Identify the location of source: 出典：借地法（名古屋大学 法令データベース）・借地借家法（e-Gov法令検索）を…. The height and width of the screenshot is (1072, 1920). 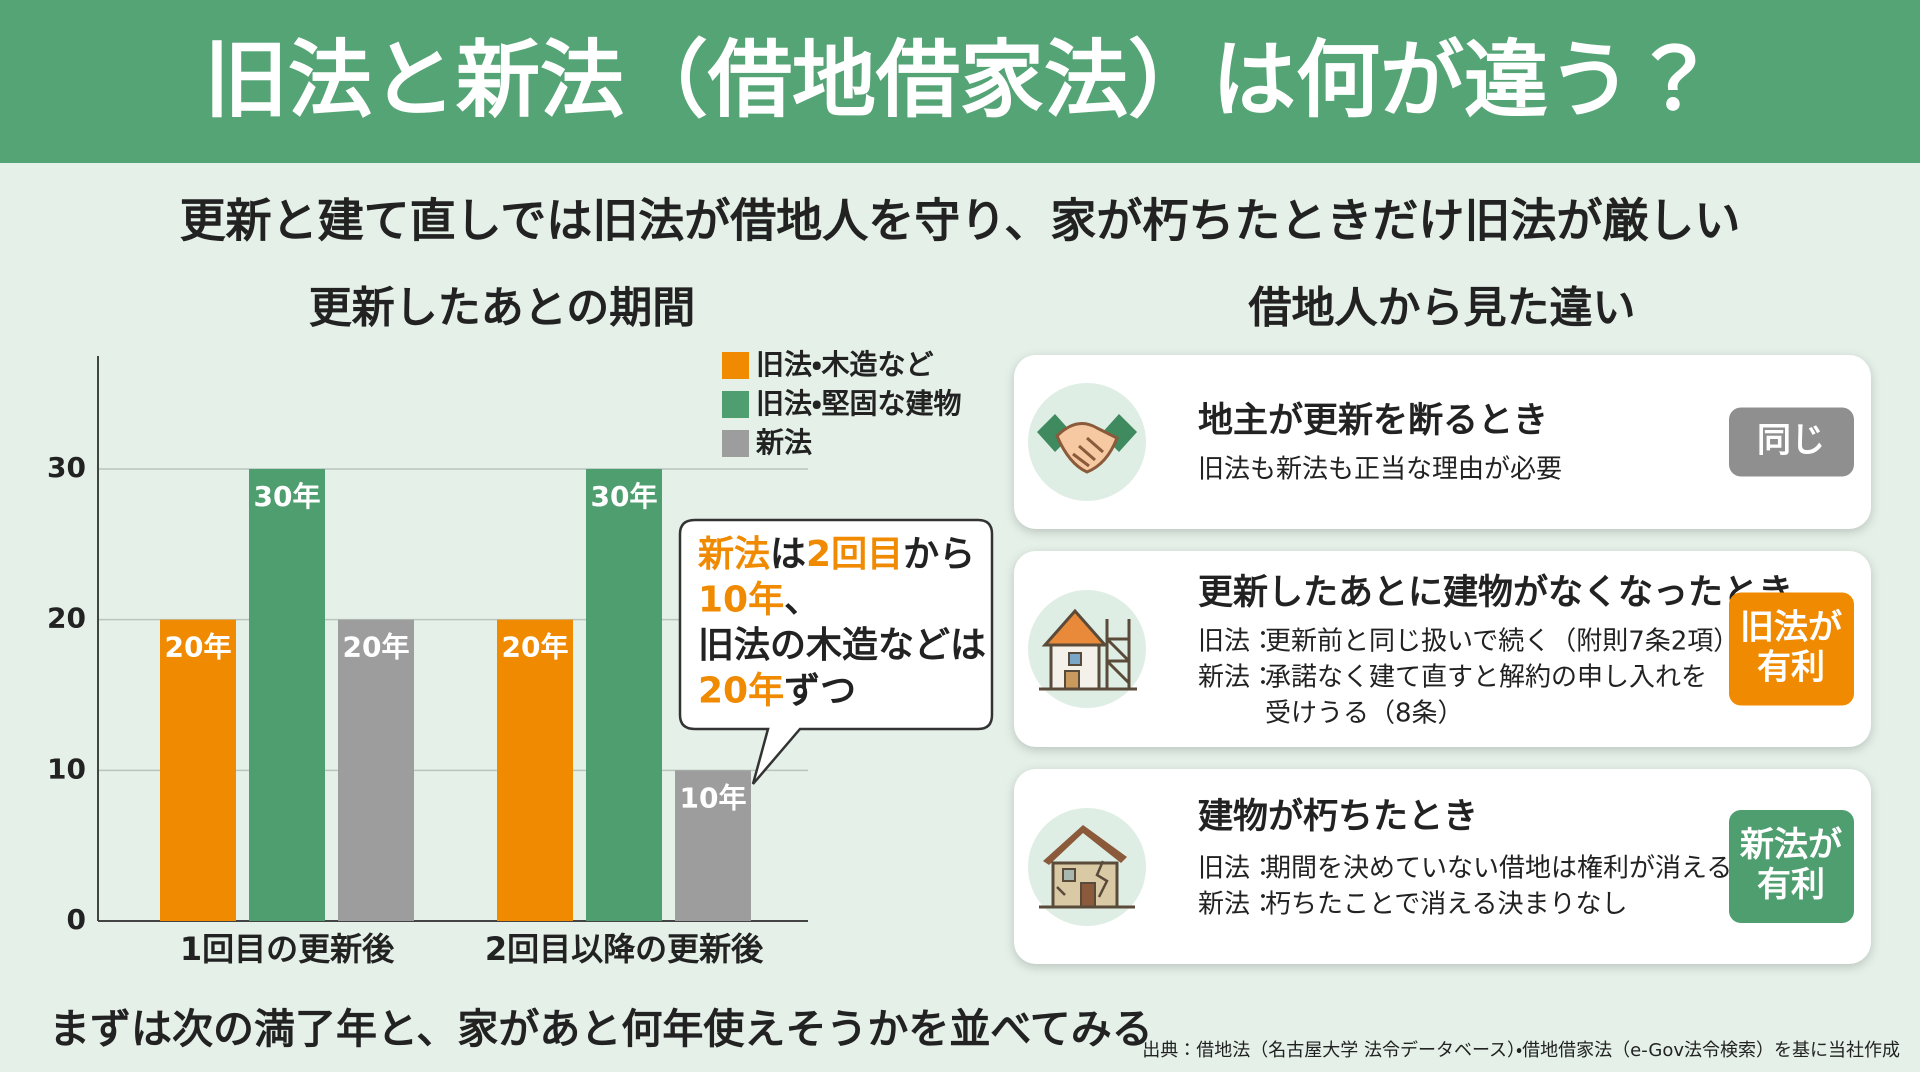
(1521, 1050).